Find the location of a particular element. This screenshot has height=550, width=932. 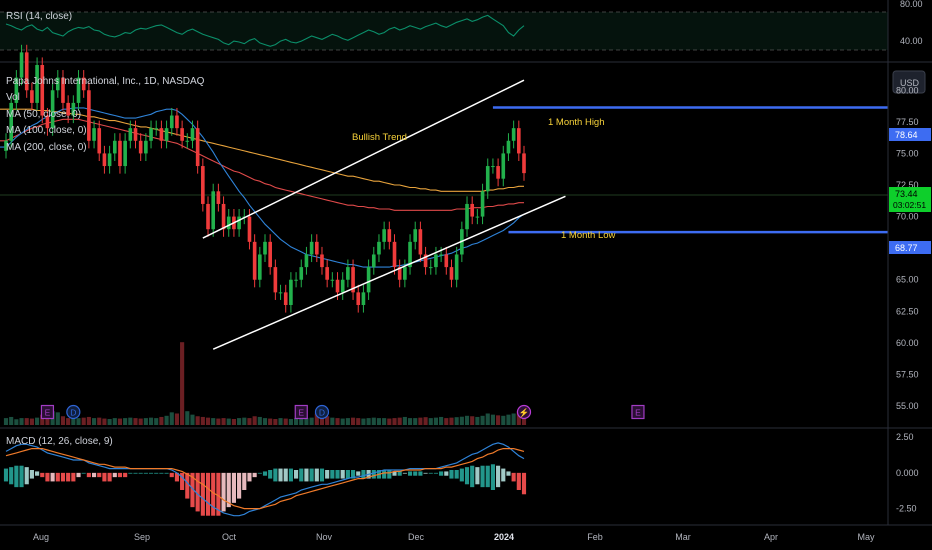

macd-legend: MACD (12, 26, close, 9) is located at coordinates (59, 441).